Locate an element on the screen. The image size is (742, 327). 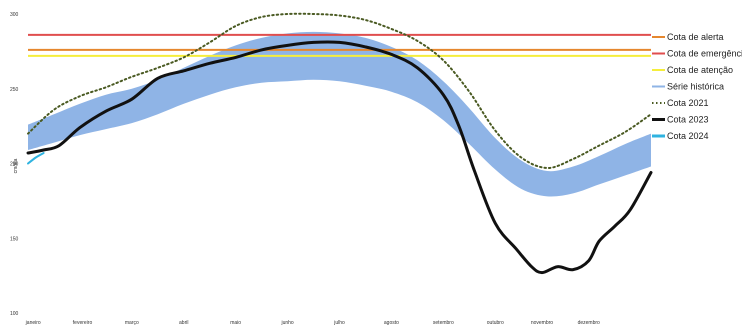
legend-item-2: Cota de atenção is located at coordinates (692, 70).